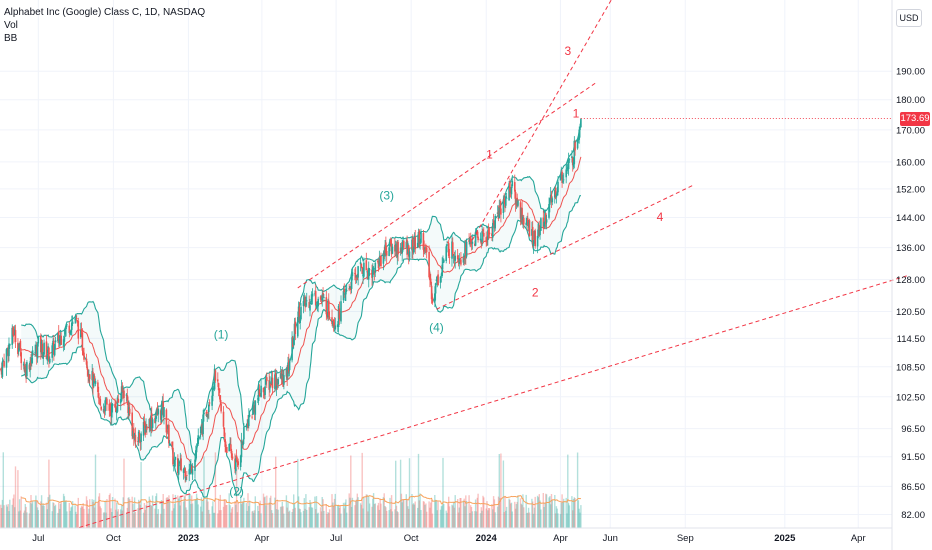 This screenshot has width=932, height=550. I want to click on currency-button: USD, so click(909, 18).